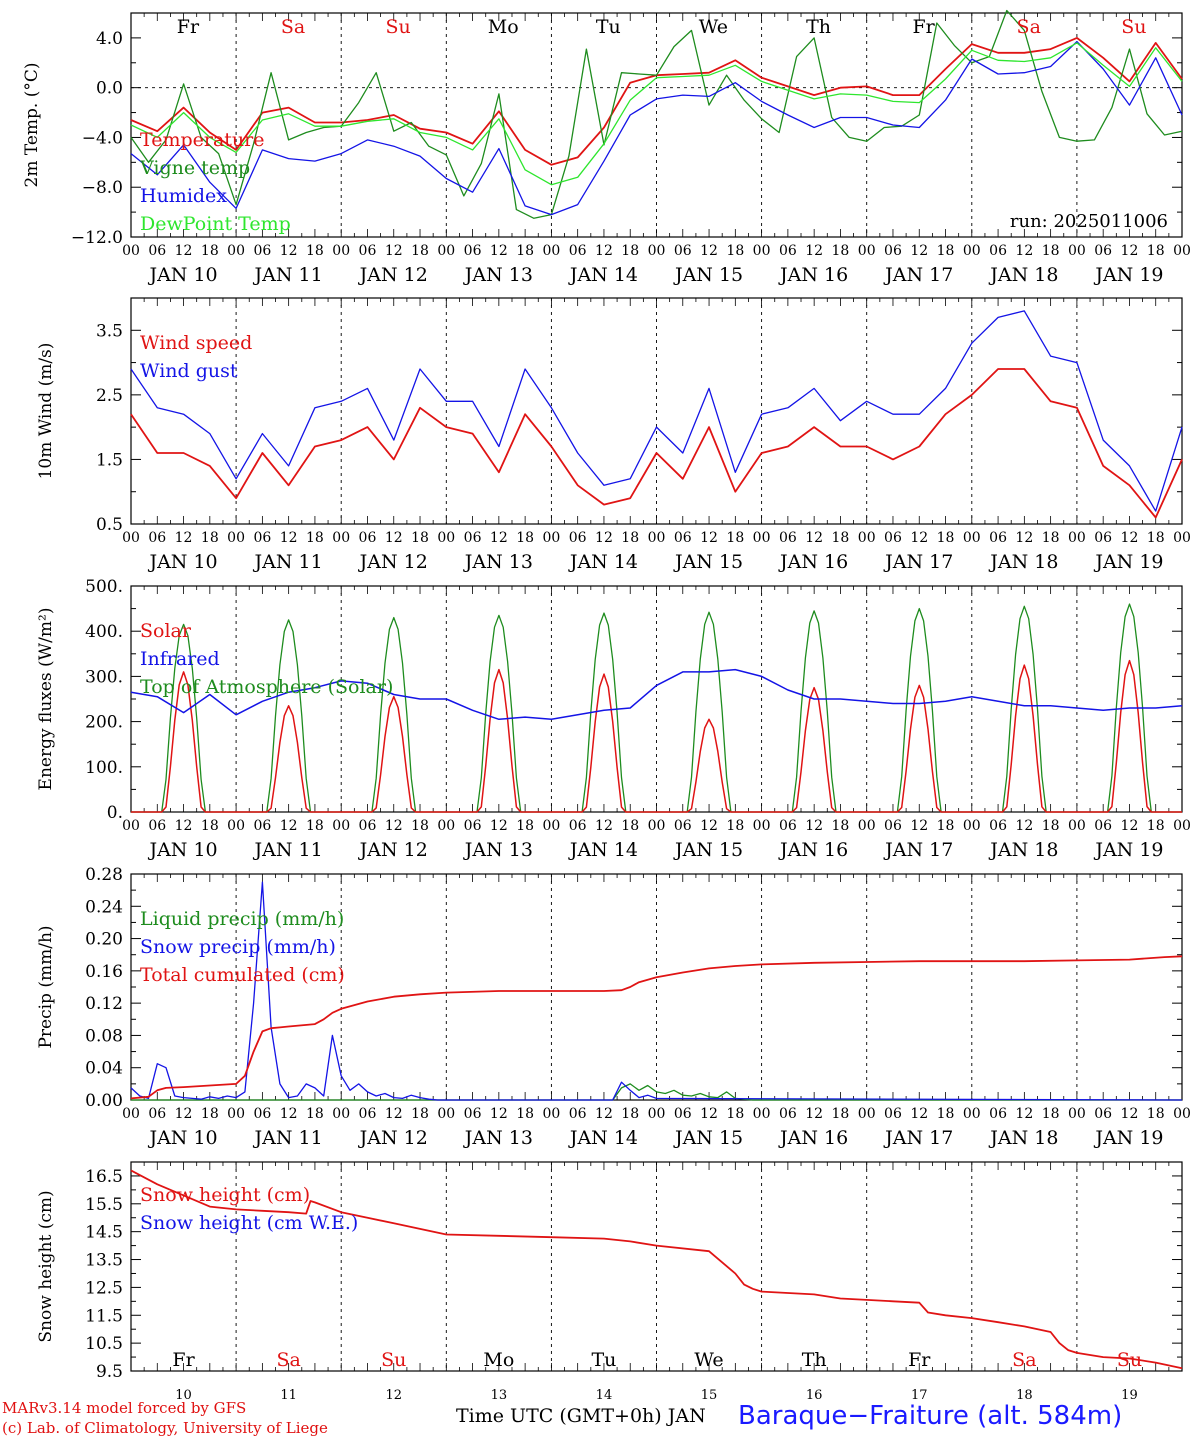 The height and width of the screenshot is (1440, 1194). I want to click on y-tick-label: 12.5, so click(104, 1288).